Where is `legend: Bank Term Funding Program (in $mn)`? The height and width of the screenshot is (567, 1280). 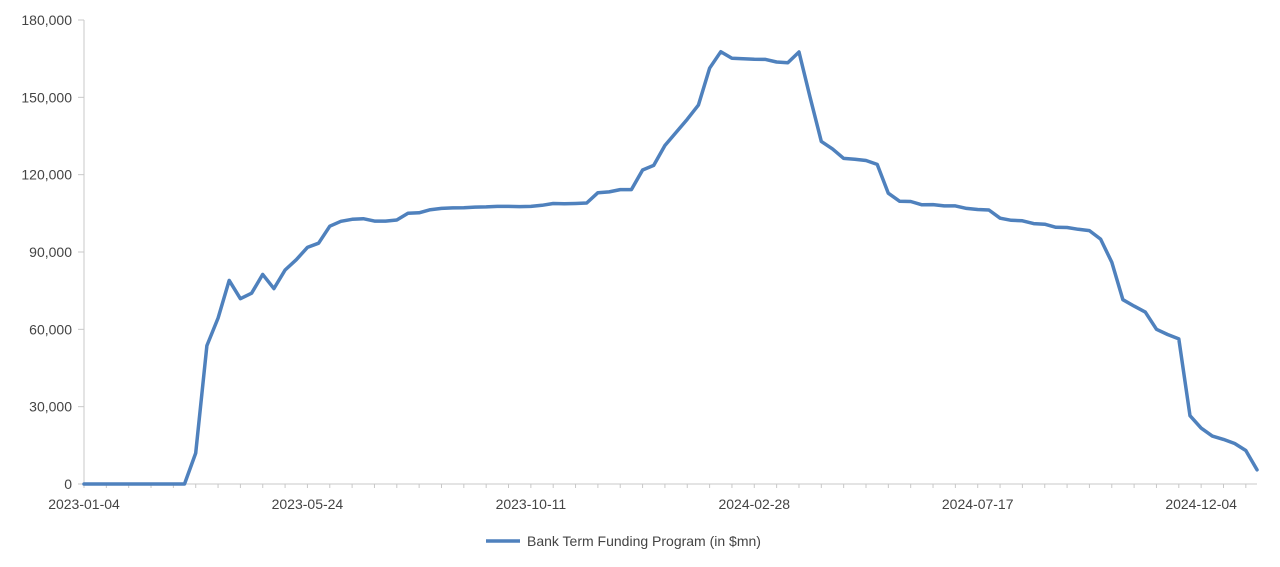
legend: Bank Term Funding Program (in $mn) is located at coordinates (623, 541).